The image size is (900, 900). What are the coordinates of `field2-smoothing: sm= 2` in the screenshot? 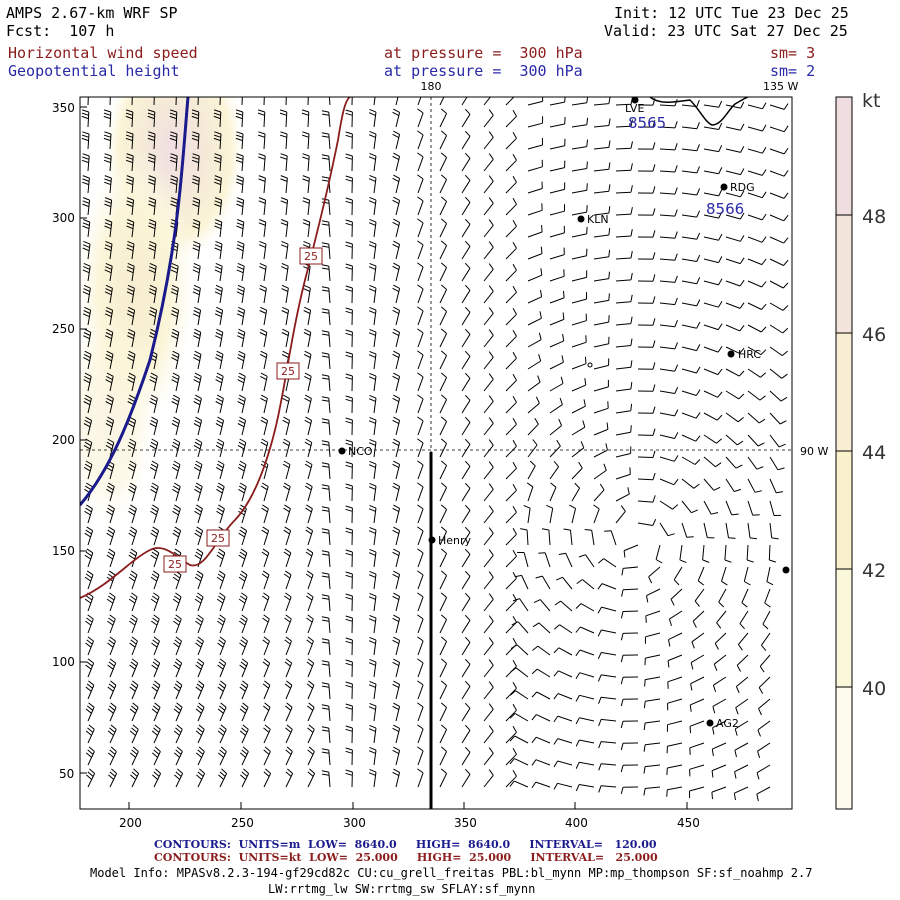 It's located at (793, 71).